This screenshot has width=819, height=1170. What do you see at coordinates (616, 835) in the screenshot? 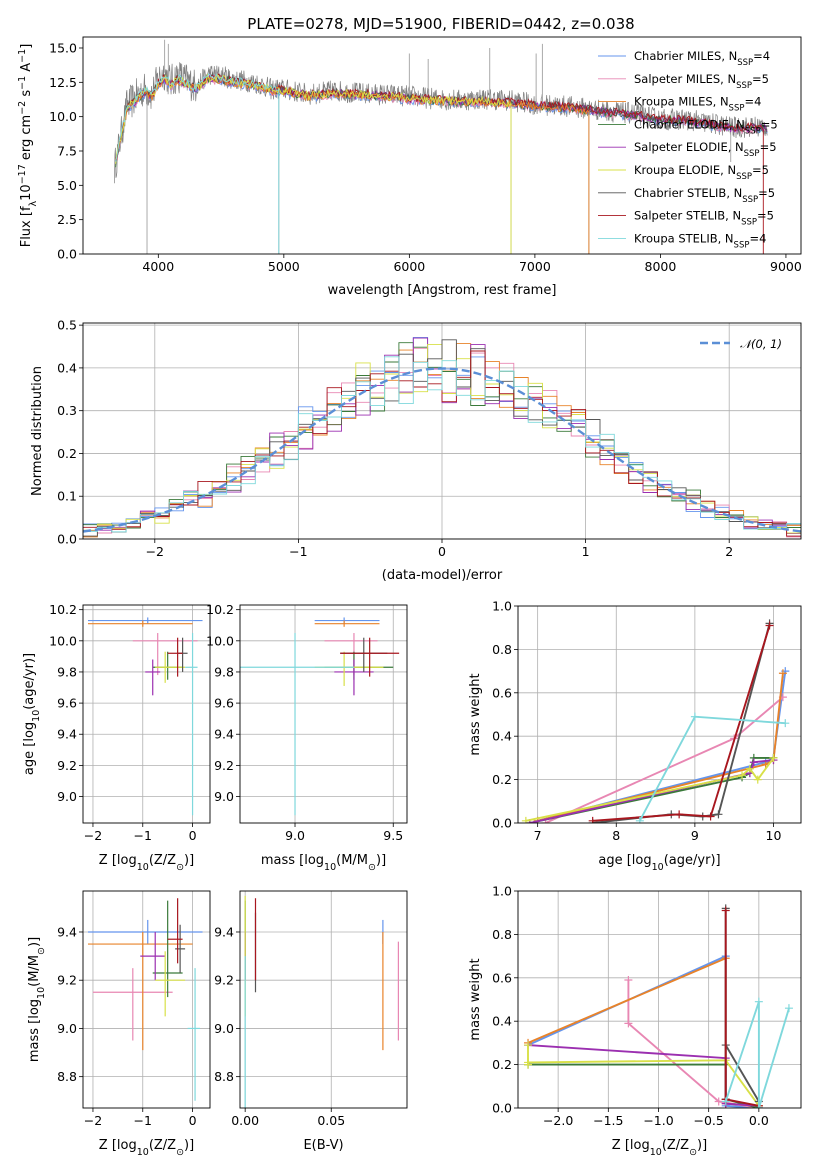
I see `x-tick-label: 8` at bounding box center [616, 835].